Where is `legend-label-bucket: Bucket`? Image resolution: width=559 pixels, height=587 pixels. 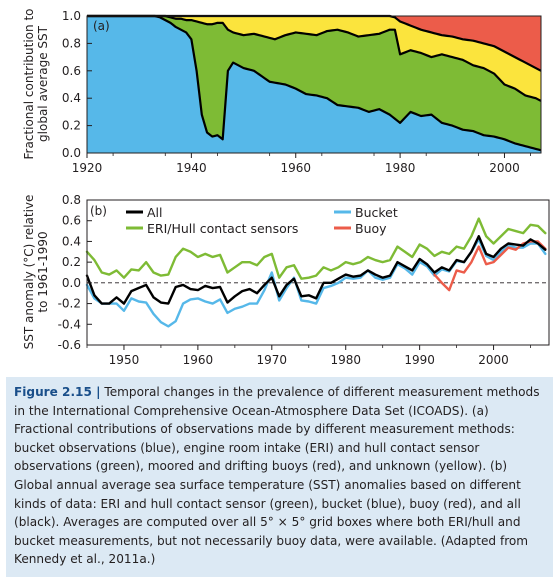 legend-label-bucket: Bucket is located at coordinates (376, 212).